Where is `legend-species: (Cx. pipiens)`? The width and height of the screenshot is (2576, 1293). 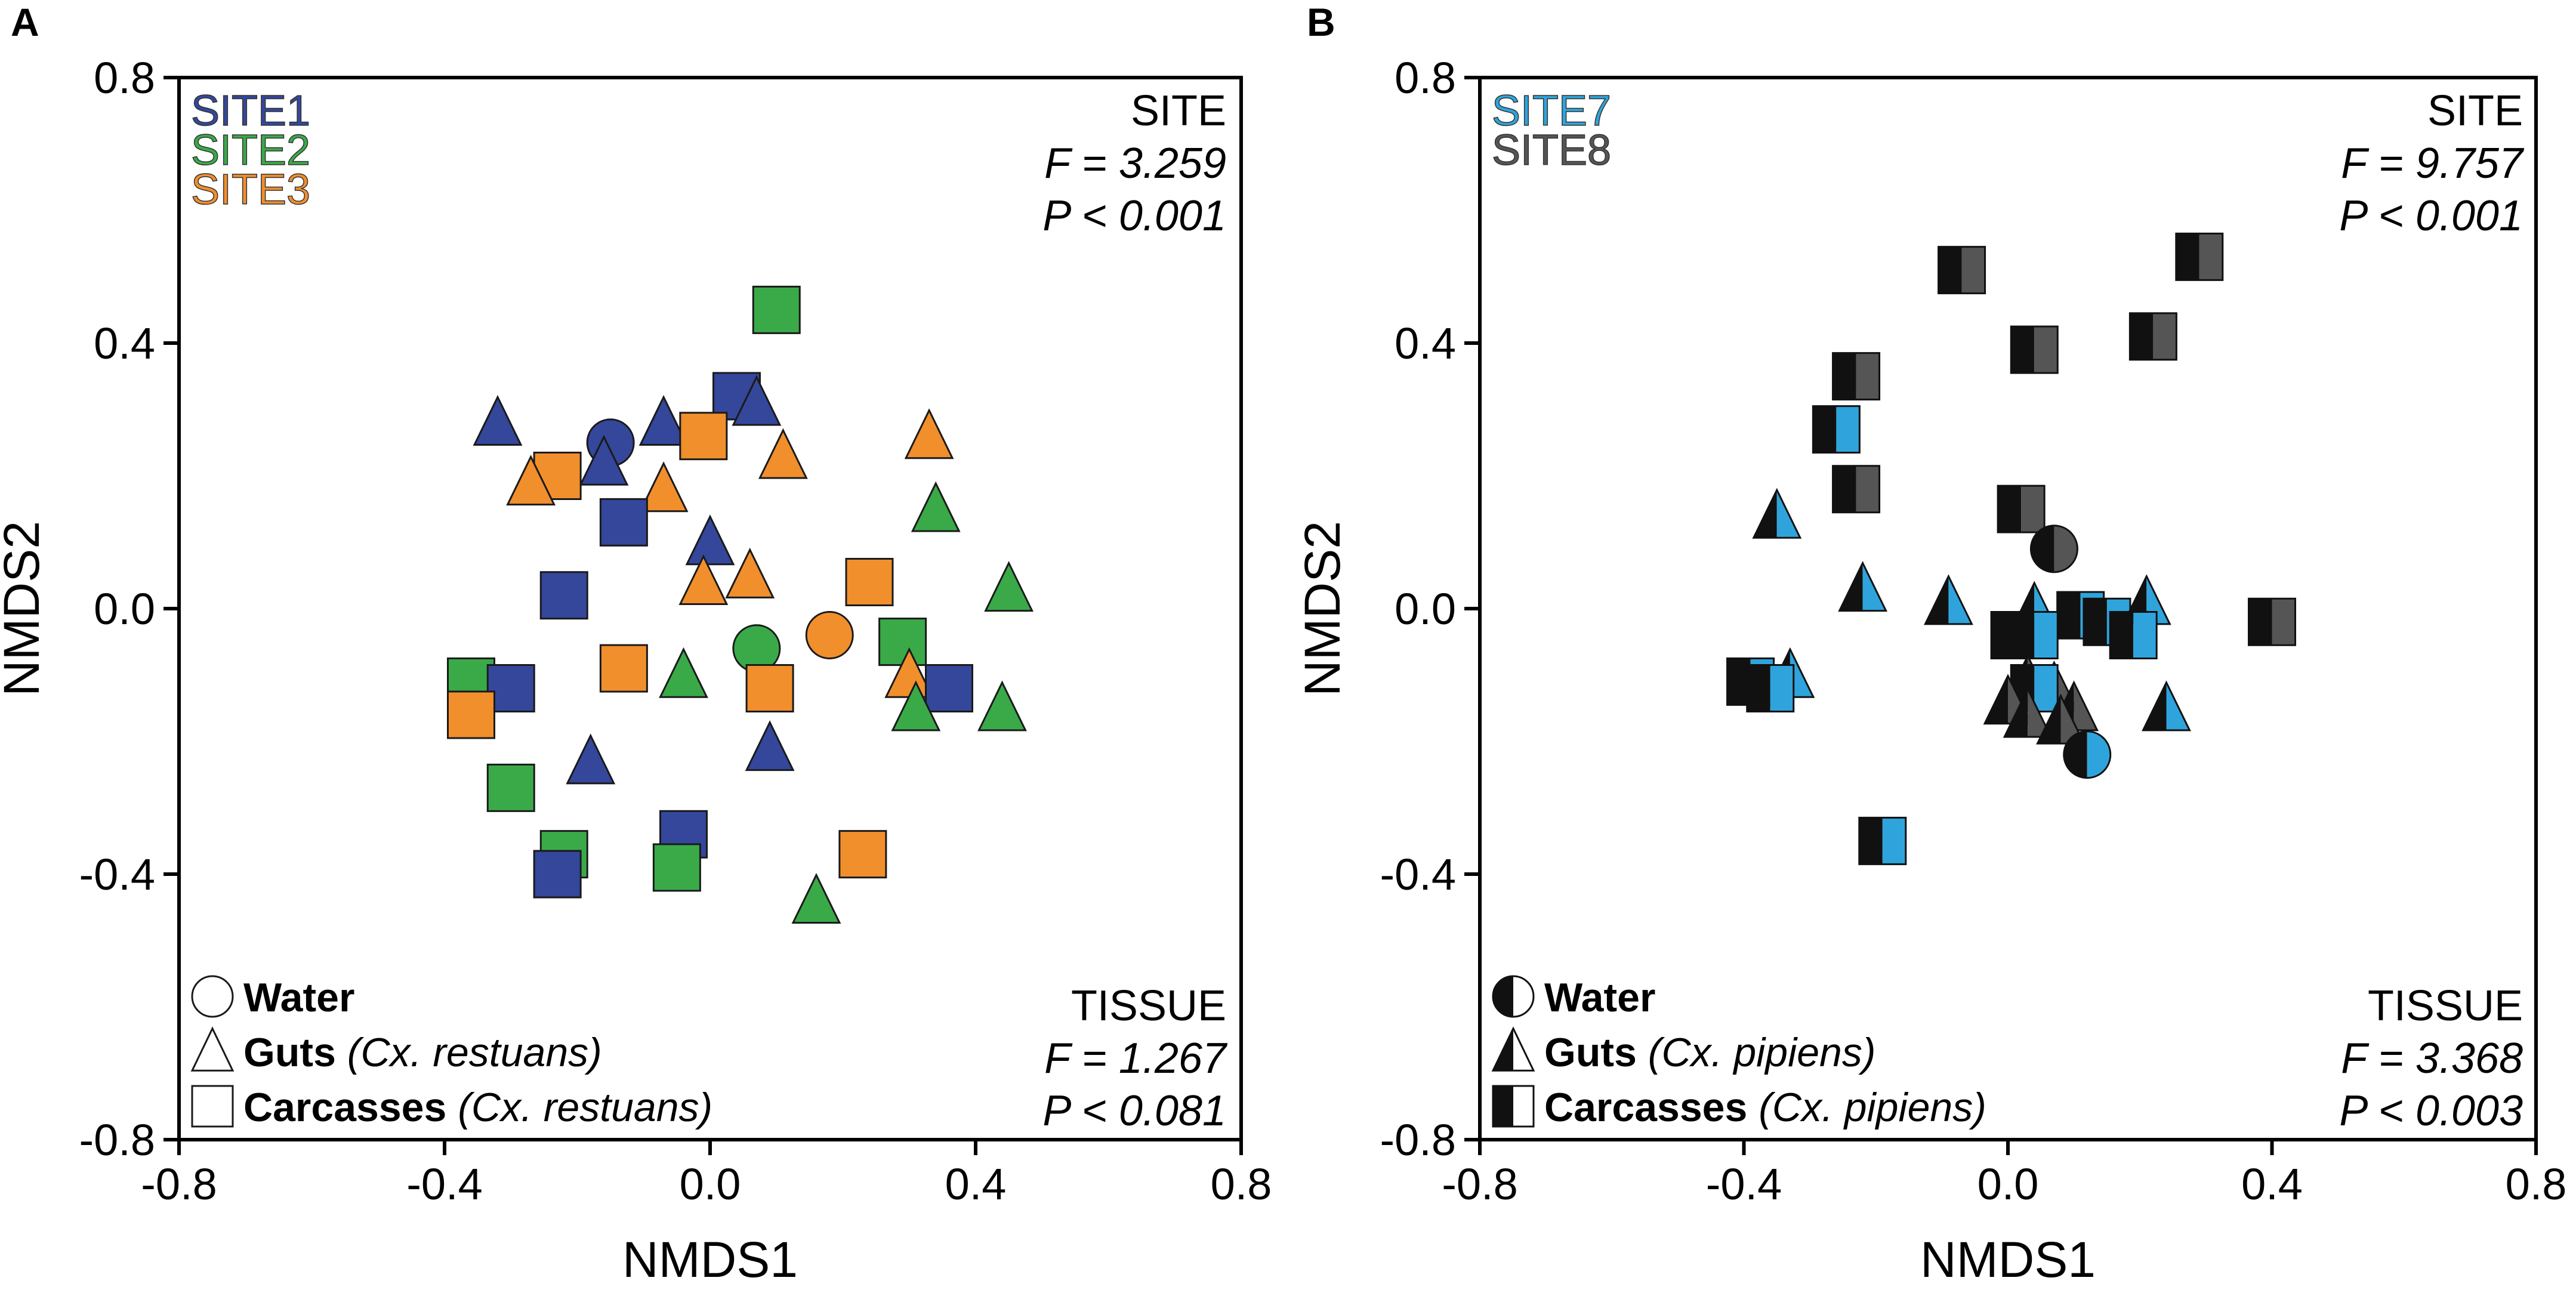 legend-species: (Cx. pipiens) is located at coordinates (1756, 1052).